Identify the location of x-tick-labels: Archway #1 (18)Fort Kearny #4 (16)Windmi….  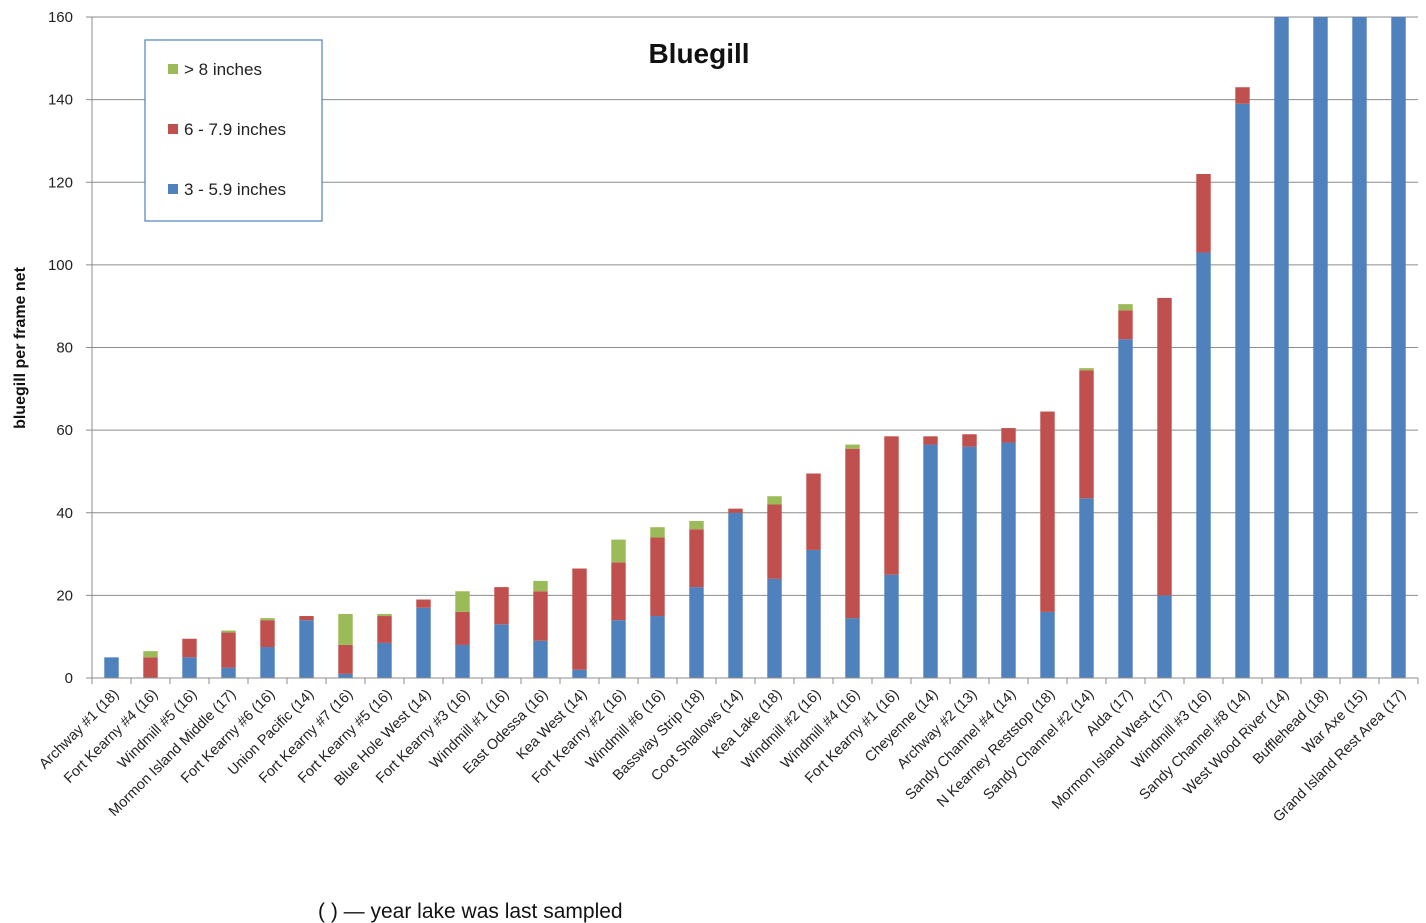
(722, 756).